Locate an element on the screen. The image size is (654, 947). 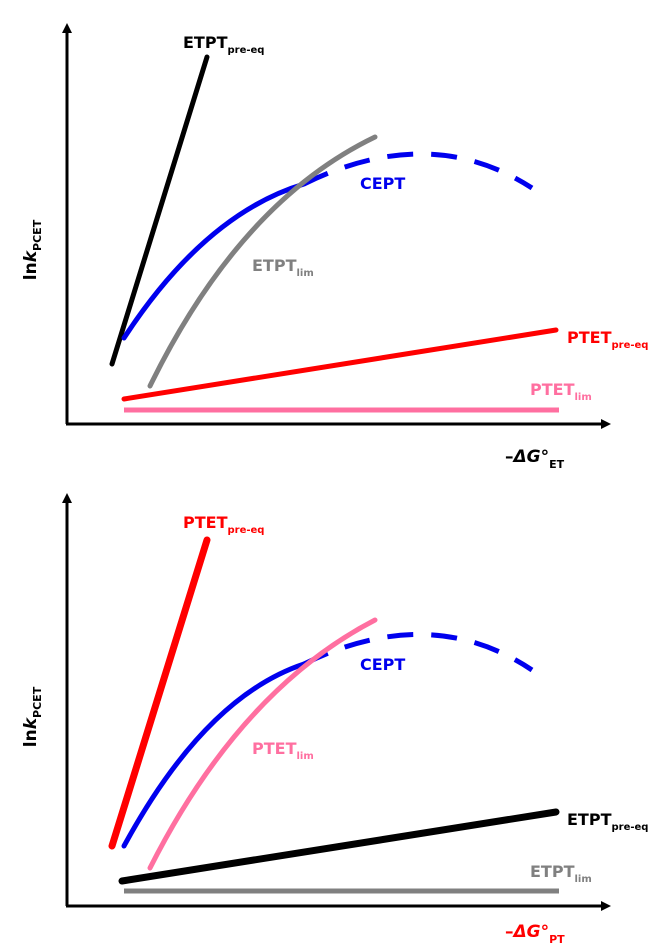
bottom-etpt-pre-eq-line is located at coordinates (339, 846).